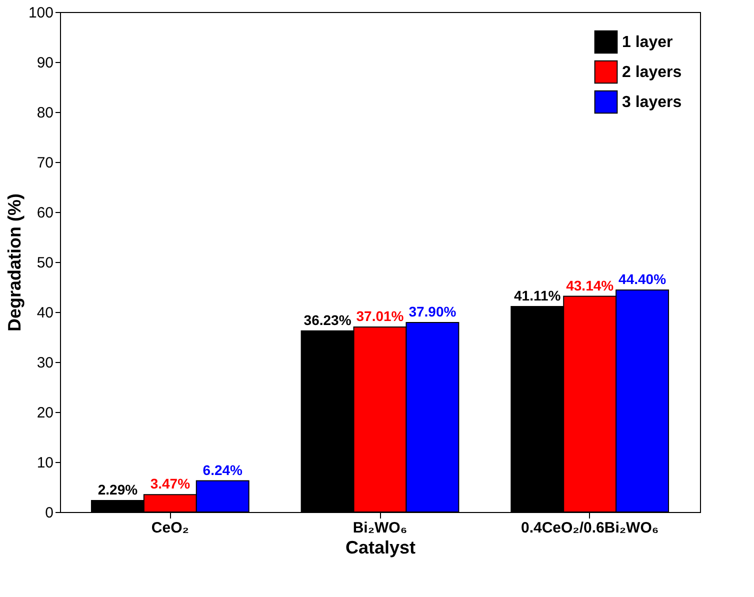 The image size is (754, 597). What do you see at coordinates (45, 213) in the screenshot?
I see `y-tick-label: 60` at bounding box center [45, 213].